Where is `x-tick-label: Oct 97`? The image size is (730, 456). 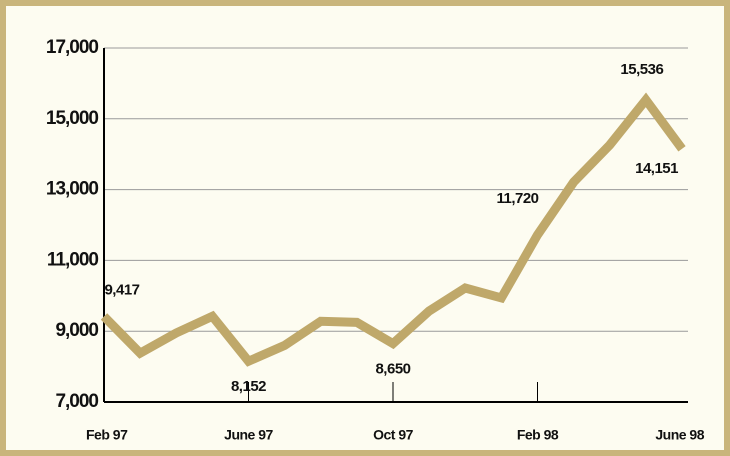
x-tick-label: Oct 97 is located at coordinates (393, 435).